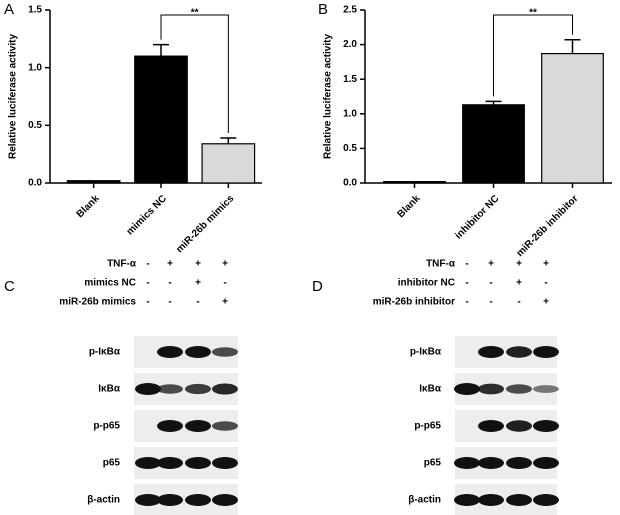 This screenshot has height=515, width=620. What do you see at coordinates (414, 302) in the screenshot?
I see `condition-label: miR-26b inhibitor` at bounding box center [414, 302].